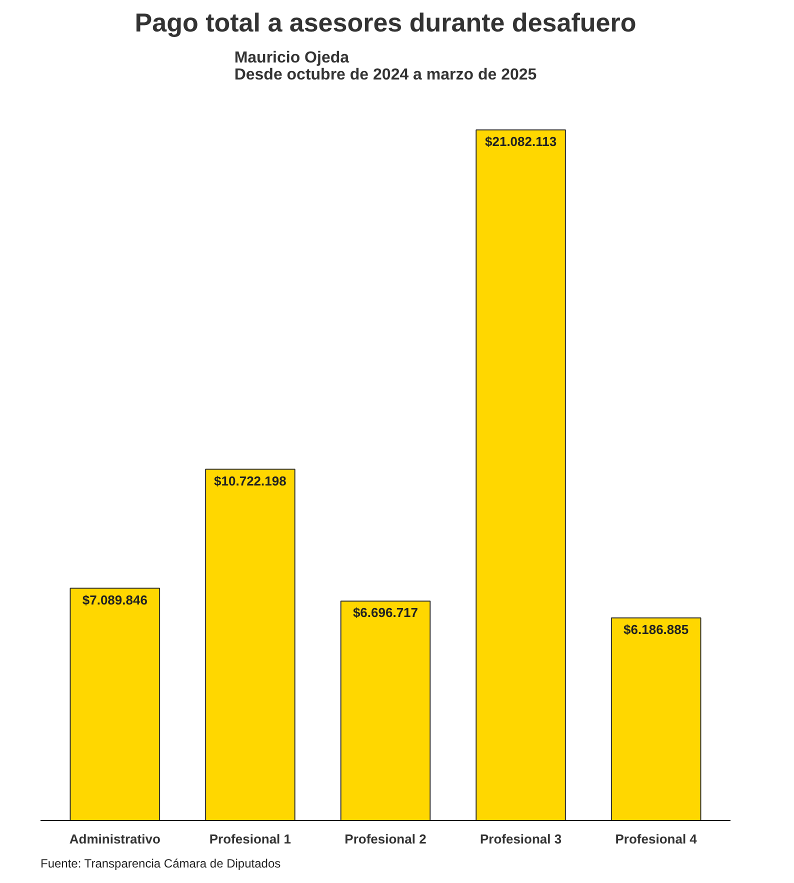 Image resolution: width=794 pixels, height=883 pixels. What do you see at coordinates (114, 839) in the screenshot?
I see `x-tick-label: Administrativo` at bounding box center [114, 839].